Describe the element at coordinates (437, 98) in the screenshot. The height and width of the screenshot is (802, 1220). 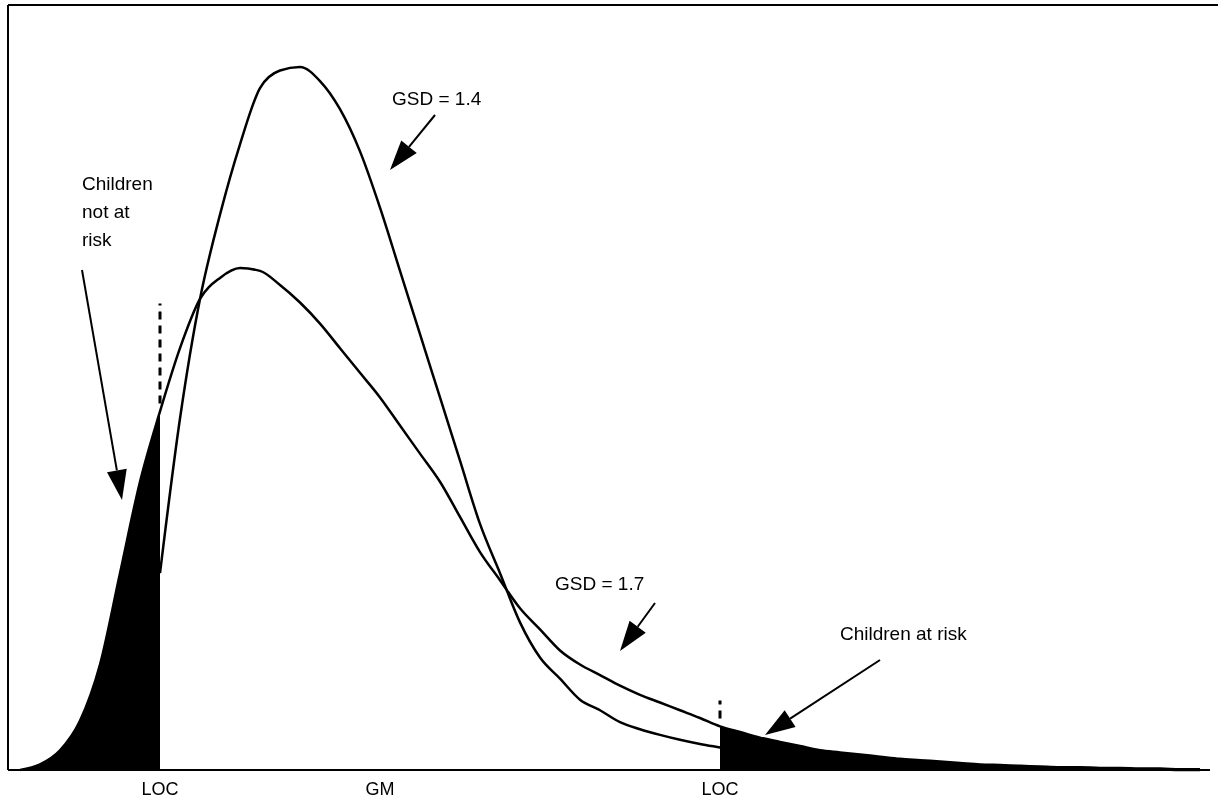
I see `text: GSD = 1.4` at that location.